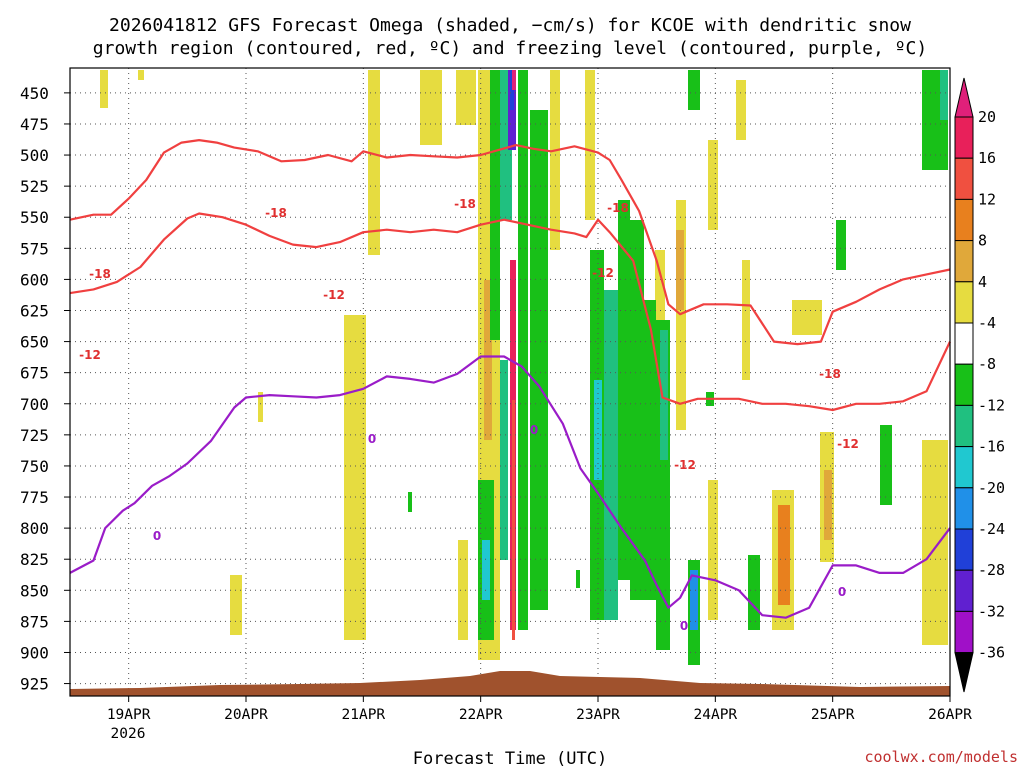 The width and height of the screenshot is (1024, 768). Describe the element at coordinates (34, 435) in the screenshot. I see `y-tick-label: 725` at that location.